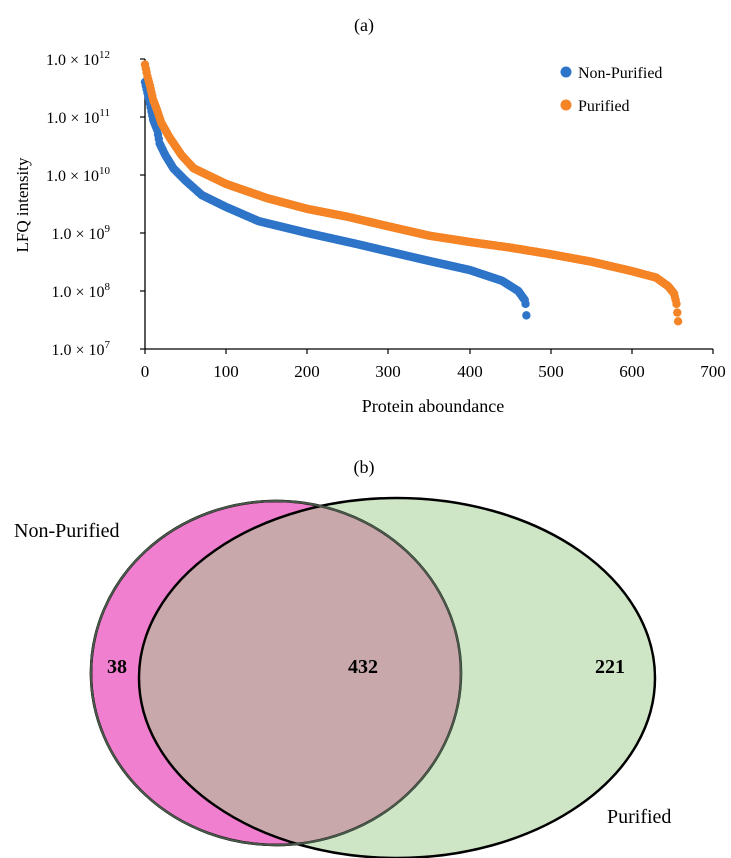  Describe the element at coordinates (470, 371) in the screenshot. I see `svg-text: 400` at that location.